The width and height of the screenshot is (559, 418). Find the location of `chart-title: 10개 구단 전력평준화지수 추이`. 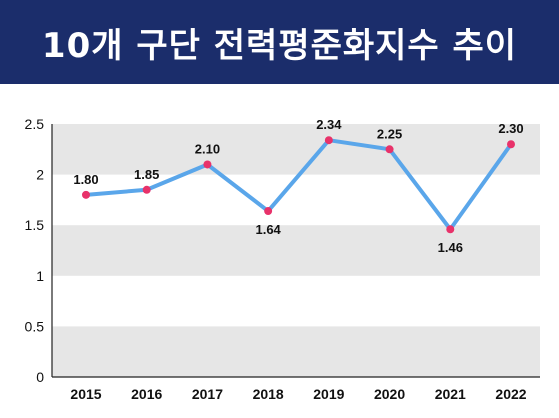

chart-title: 10개 구단 전력평준화지수 추이 is located at coordinates (279, 45).